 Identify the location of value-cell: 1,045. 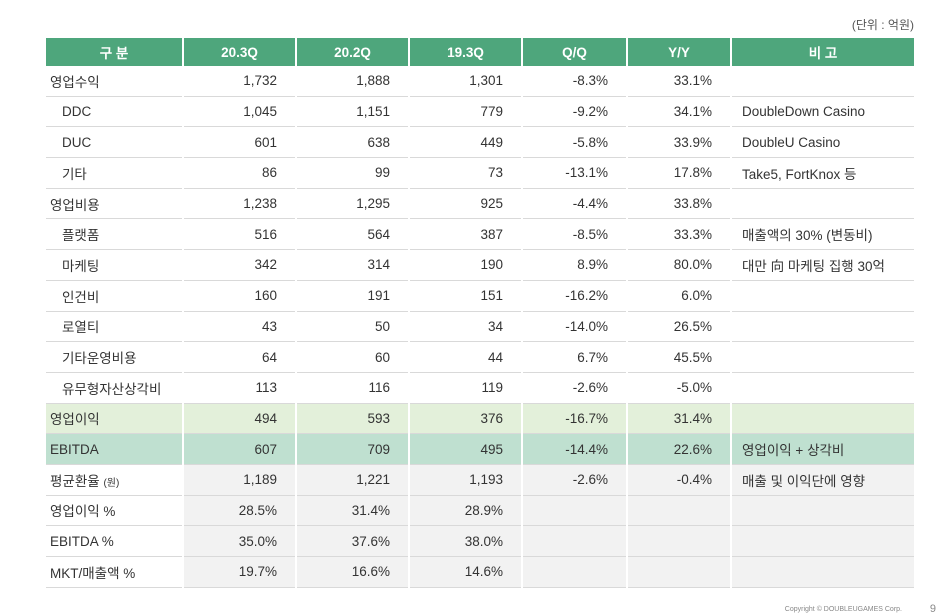
(239, 112).